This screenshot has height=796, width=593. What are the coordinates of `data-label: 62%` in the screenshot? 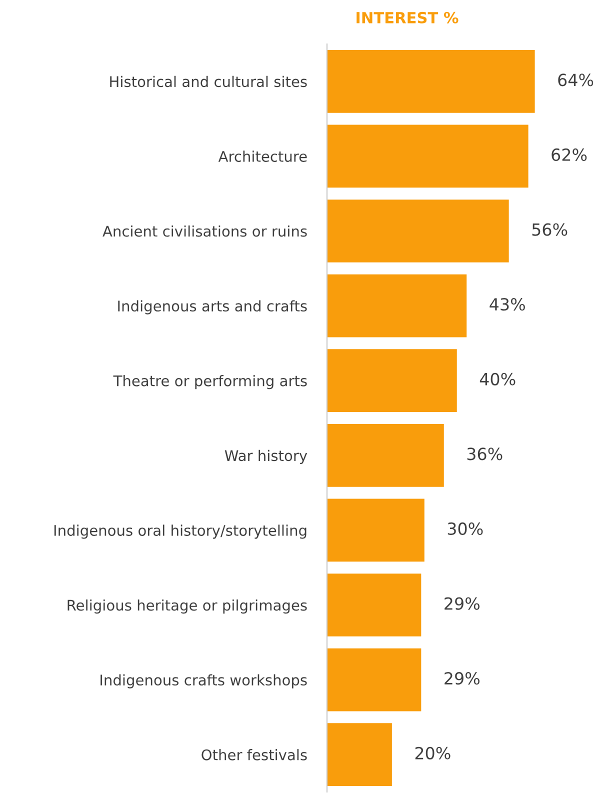 It's located at (569, 155).